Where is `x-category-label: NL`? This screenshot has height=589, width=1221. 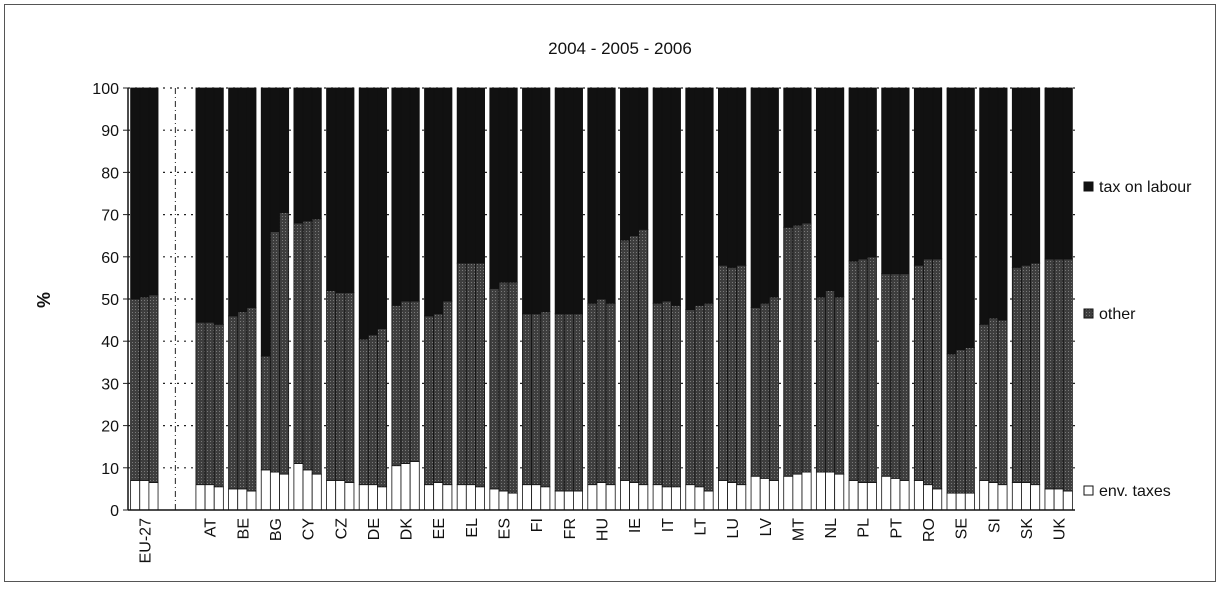 x-category-label: NL is located at coordinates (831, 528).